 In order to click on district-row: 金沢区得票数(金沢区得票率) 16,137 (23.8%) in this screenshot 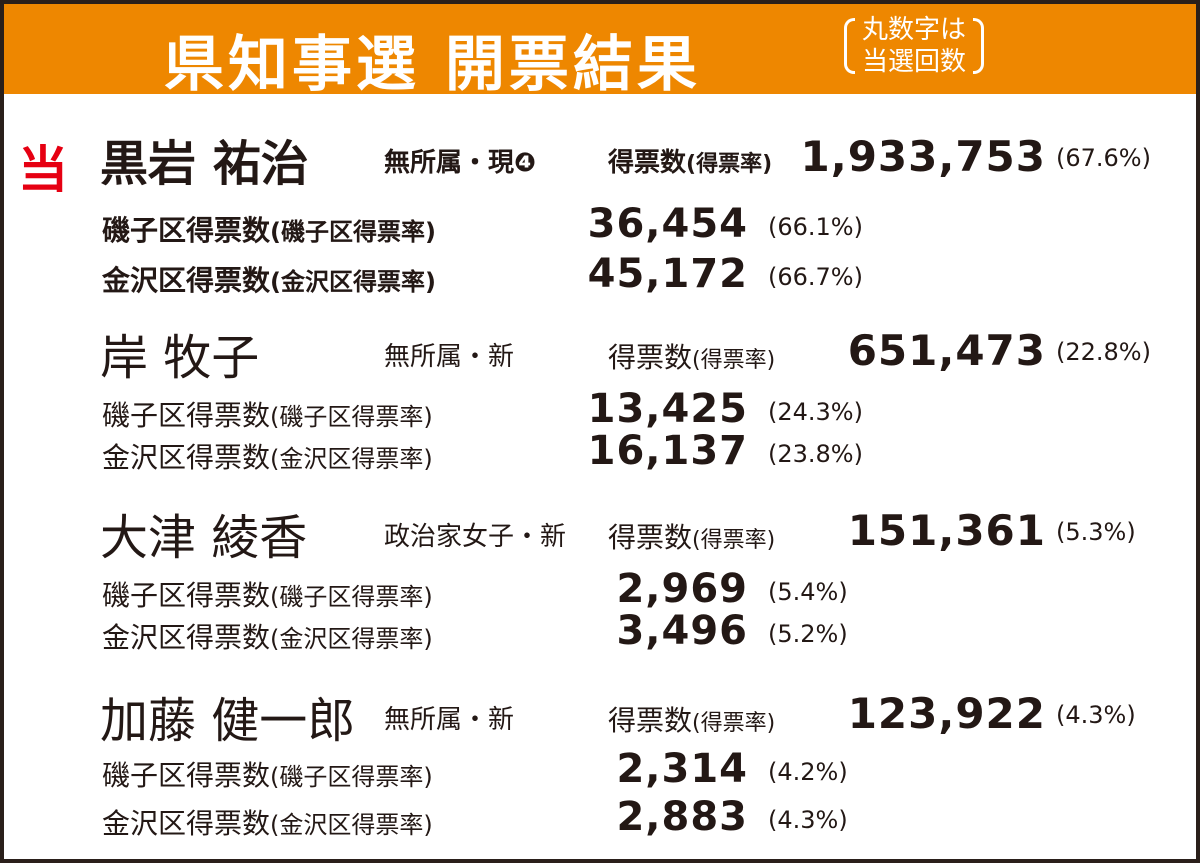, I will do `click(600, 465)`.